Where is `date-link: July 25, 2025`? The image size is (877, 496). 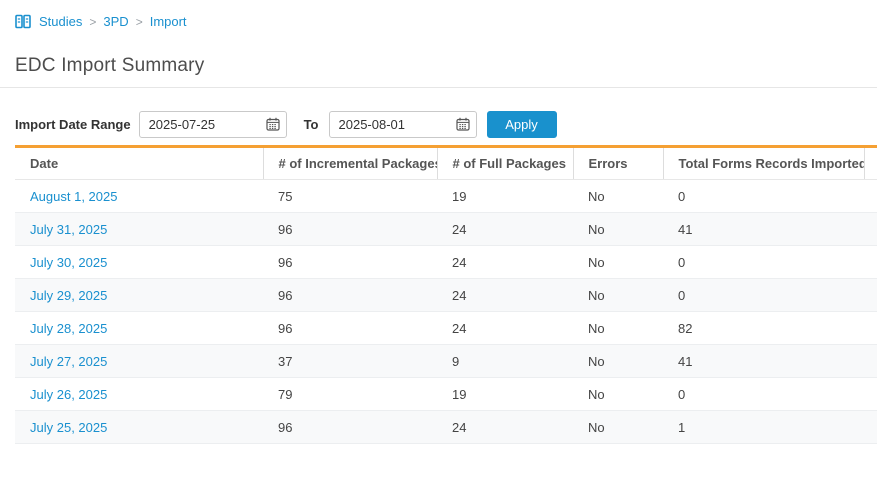
date-link: July 25, 2025 is located at coordinates (69, 427).